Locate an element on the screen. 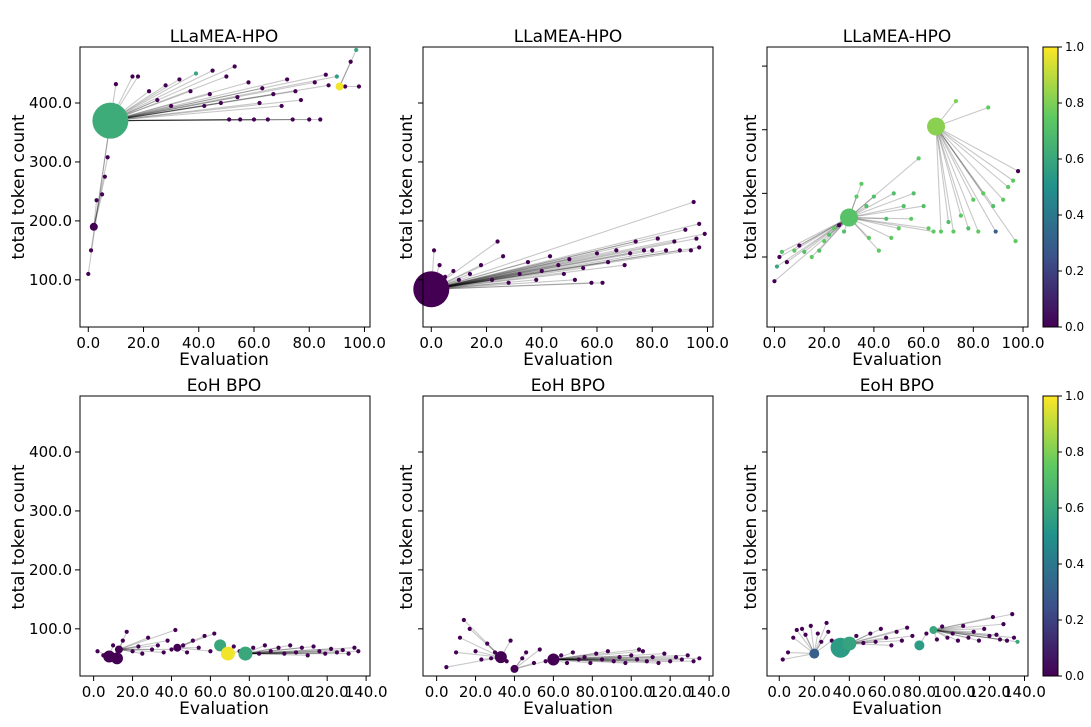 Image resolution: width=1091 pixels, height=727 pixels. x-tick-label: 80.0 is located at coordinates (973, 343).